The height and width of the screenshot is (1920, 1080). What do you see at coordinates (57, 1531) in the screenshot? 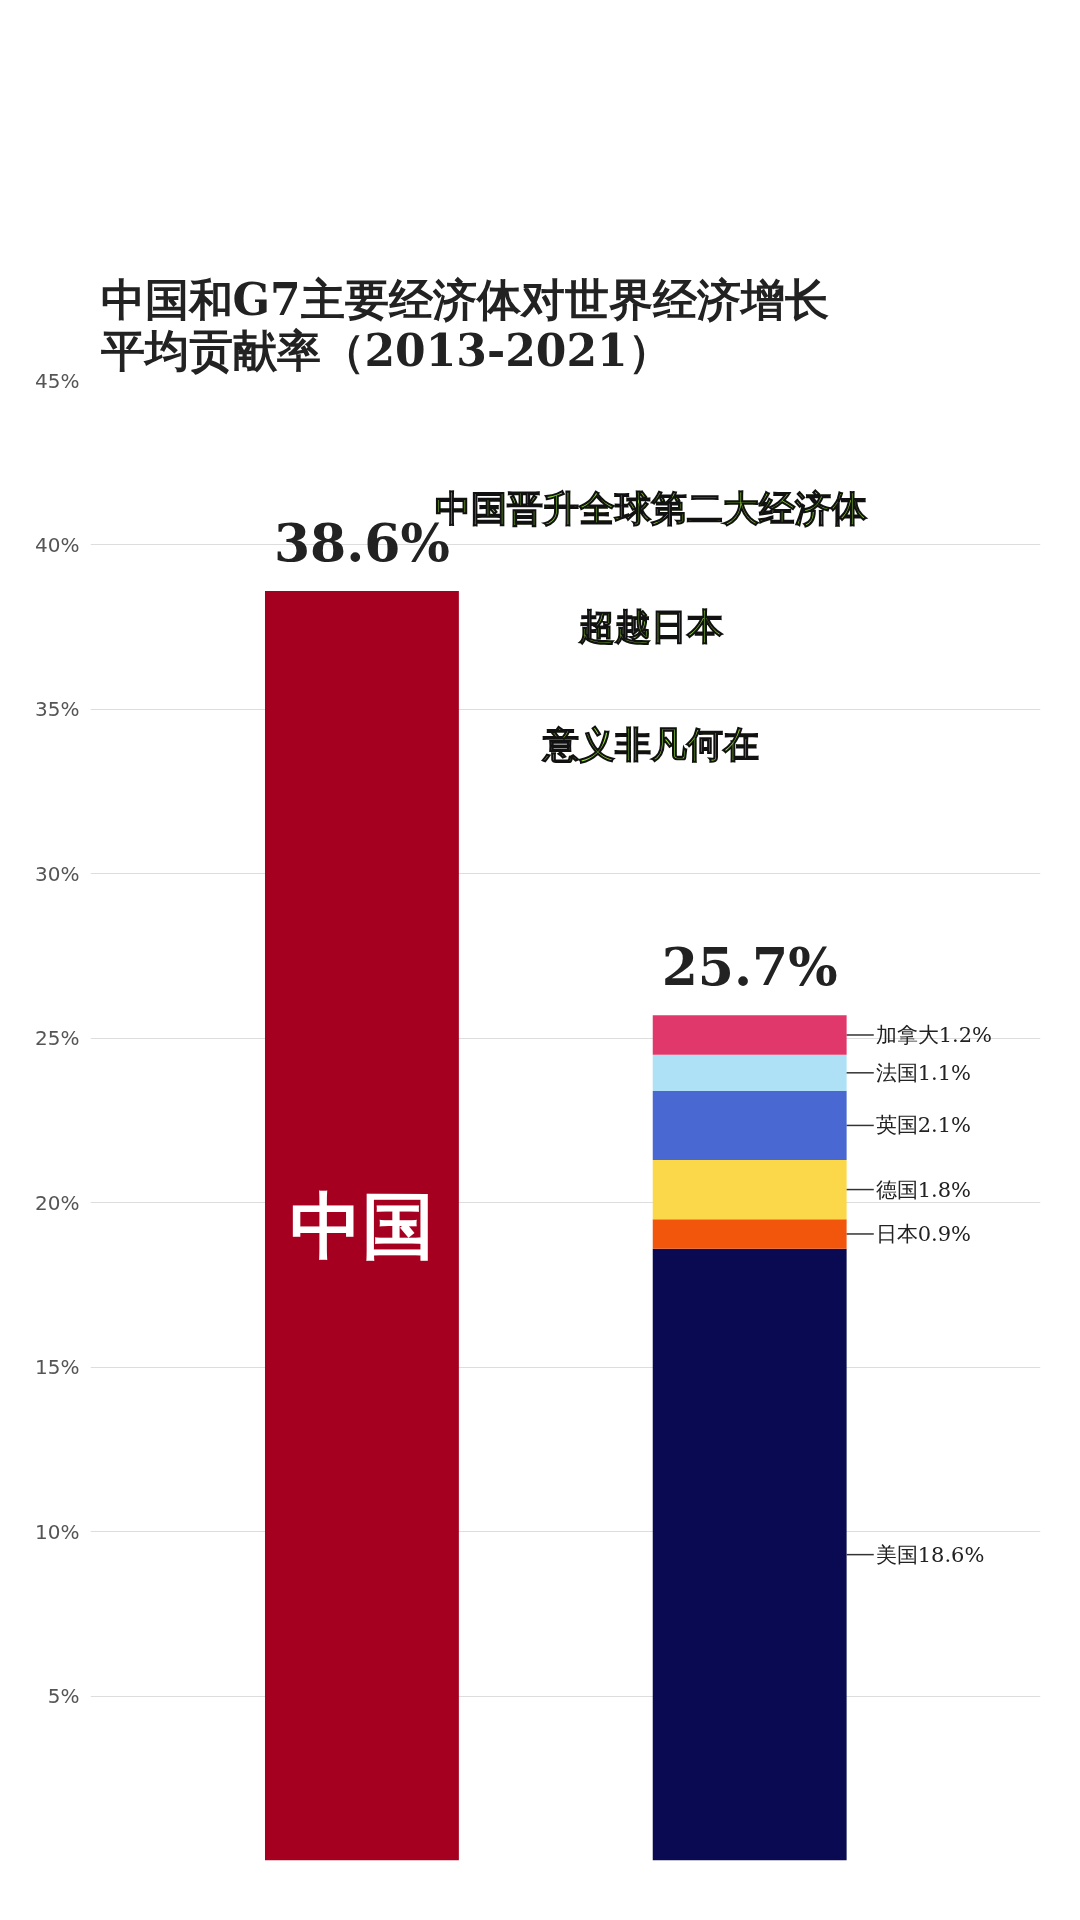
I see `y-tick-label: 10%` at bounding box center [57, 1531].